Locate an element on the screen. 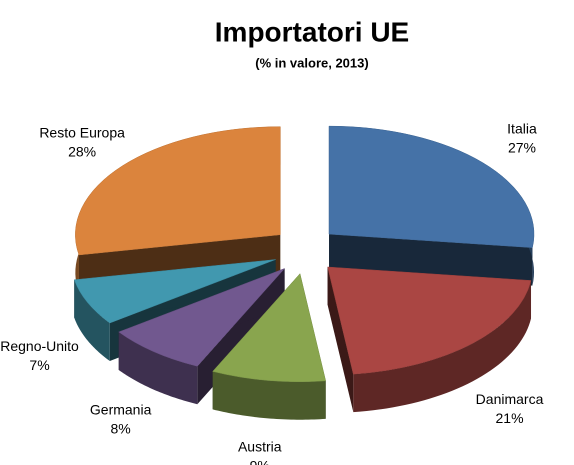 This screenshot has width=574, height=465. slice-value-label: 7% is located at coordinates (39, 365).